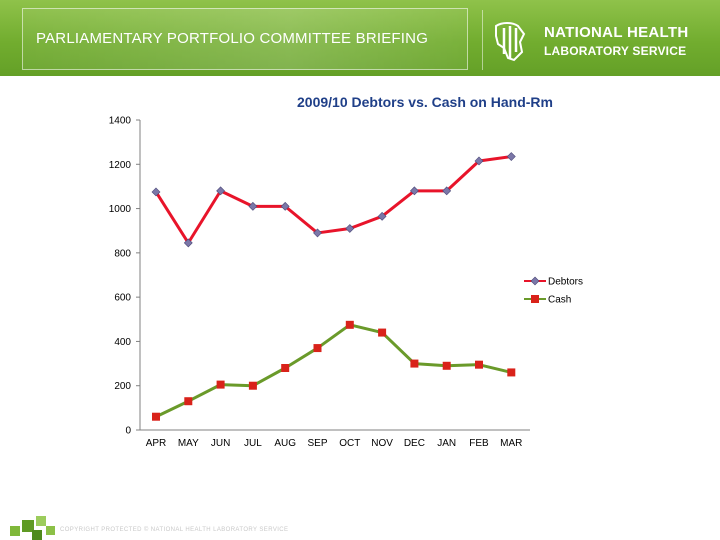  I want to click on y-tick-label: 200, so click(122, 386).